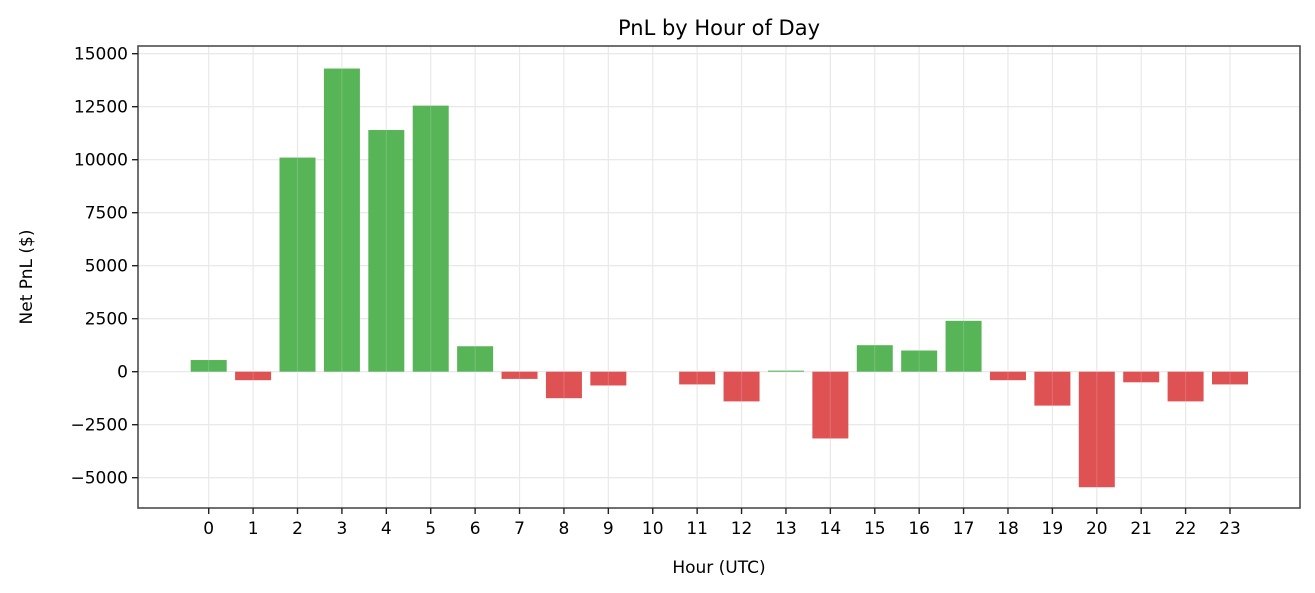  What do you see at coordinates (1141, 529) in the screenshot?
I see `x-tick-label: 21` at bounding box center [1141, 529].